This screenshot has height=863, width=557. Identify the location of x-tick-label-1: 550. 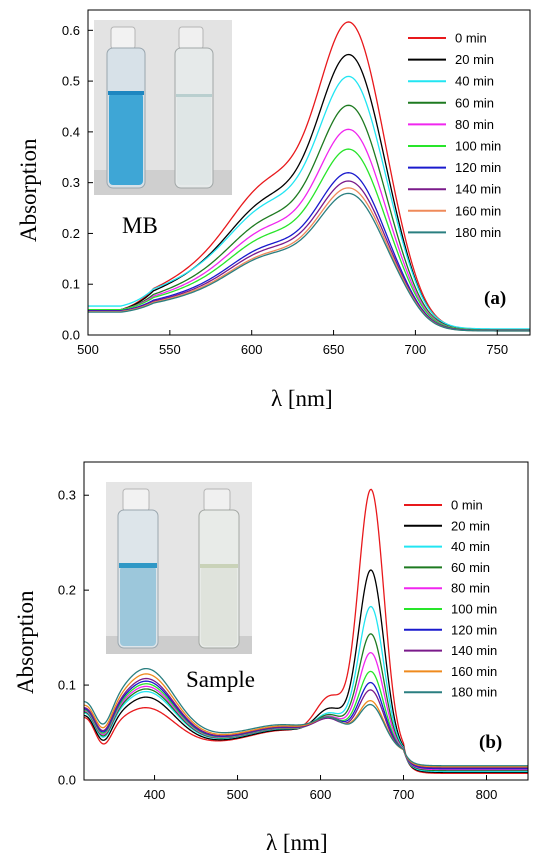
(170, 349).